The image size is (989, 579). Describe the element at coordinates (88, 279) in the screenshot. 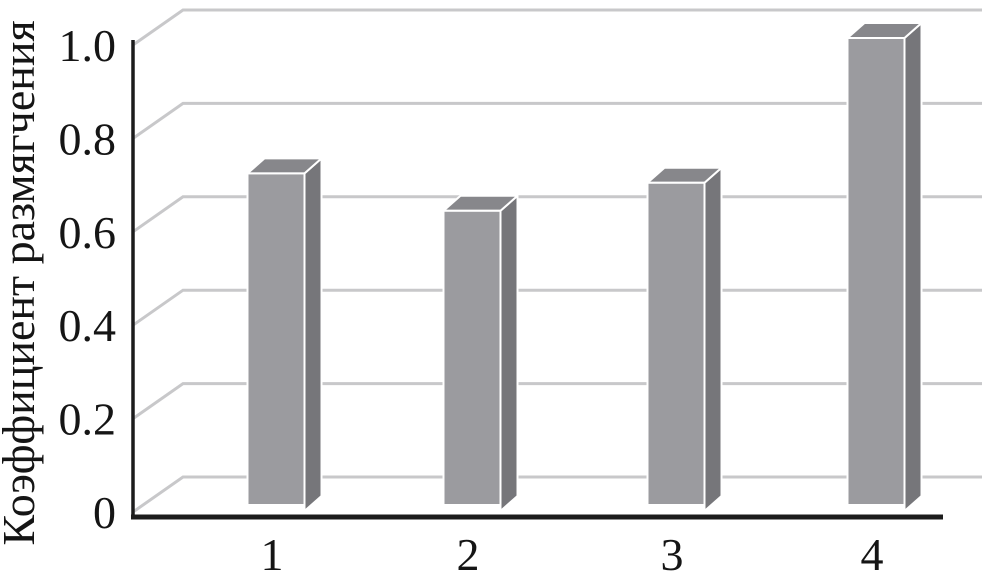

I see `tick-labels-layer: 0 0.2 0.4 0.6 0.8 1.0` at that location.